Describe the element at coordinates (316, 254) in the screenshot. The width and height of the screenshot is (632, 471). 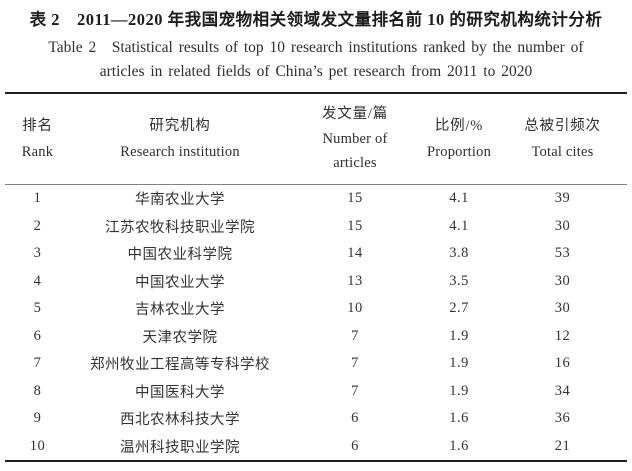
I see `table-row: 3 中国农业科学院 14 3.8 53` at that location.